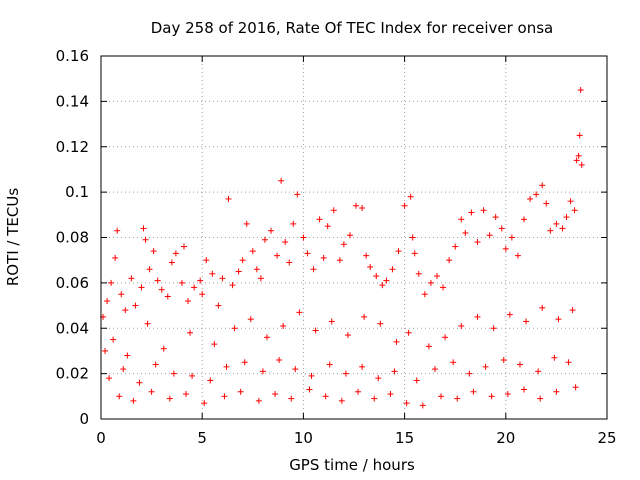 The height and width of the screenshot is (480, 640). Describe the element at coordinates (303, 438) in the screenshot. I see `x-tick-label: 10` at that location.